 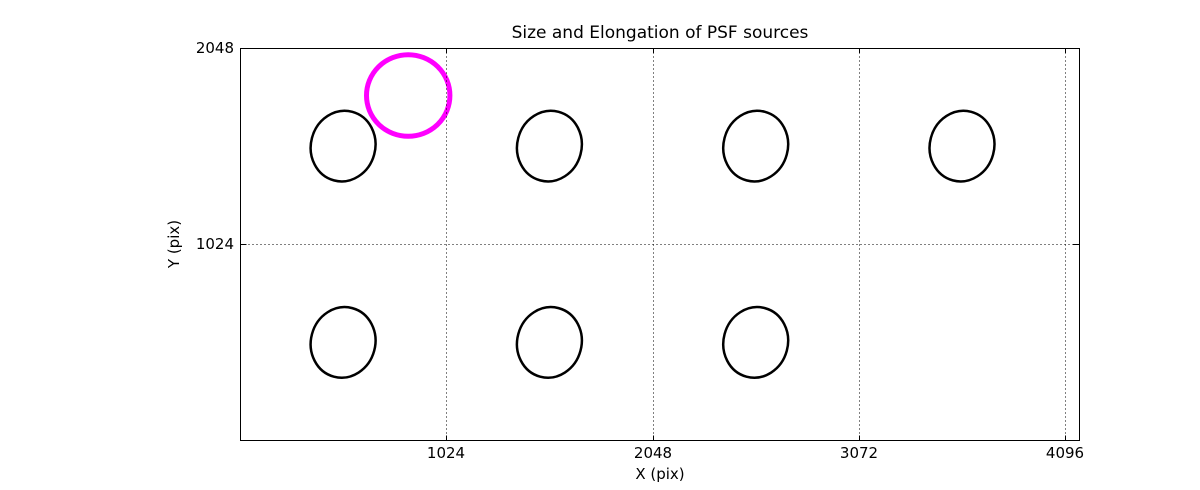 I want to click on x-tick-label: 3072, so click(x=859, y=453).